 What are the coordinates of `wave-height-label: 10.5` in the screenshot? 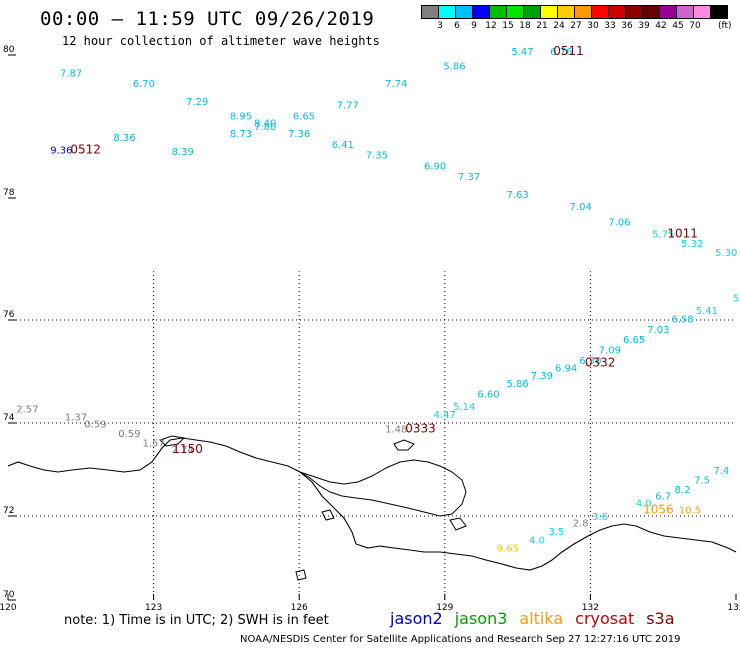 It's located at (690, 511).